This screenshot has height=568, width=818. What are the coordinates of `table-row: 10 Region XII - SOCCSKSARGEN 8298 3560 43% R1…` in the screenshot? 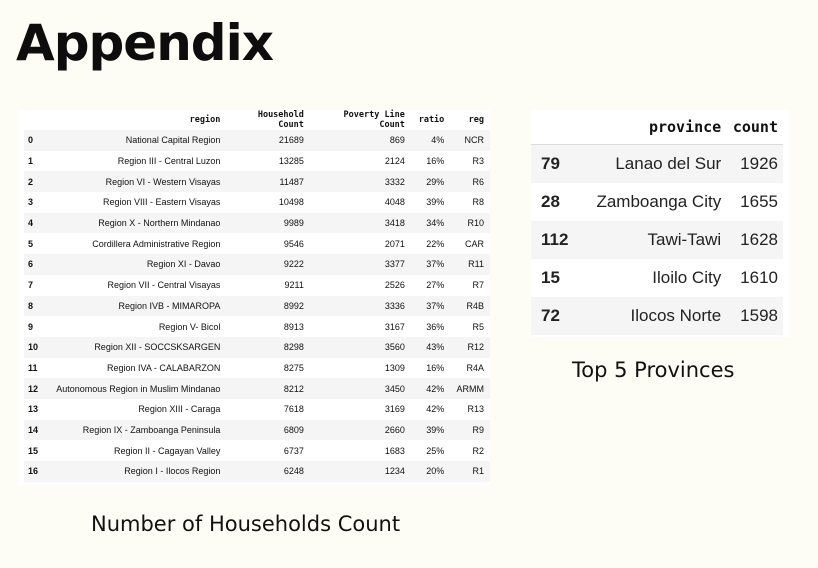 It's located at (257, 347).